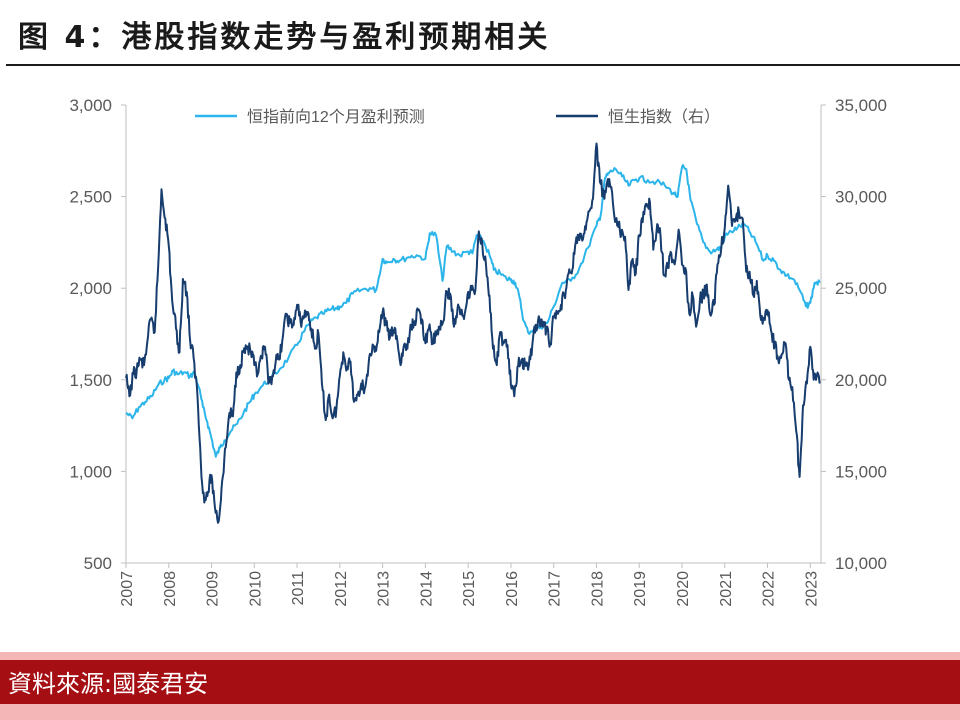  What do you see at coordinates (90, 471) in the screenshot?
I see `left-tick-label: 1,000` at bounding box center [90, 471].